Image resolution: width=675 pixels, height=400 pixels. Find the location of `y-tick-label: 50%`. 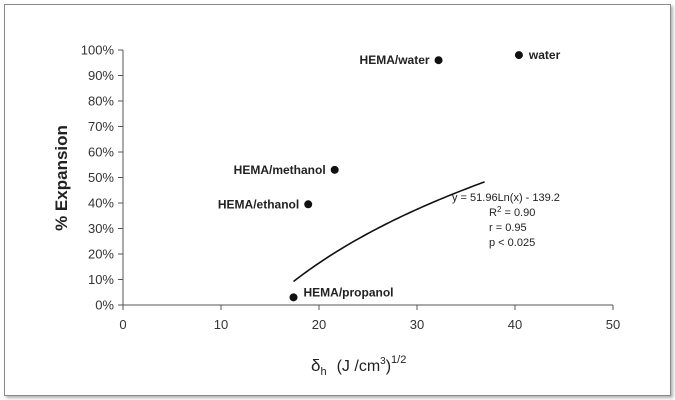

y-tick-label: 50% is located at coordinates (101, 177).